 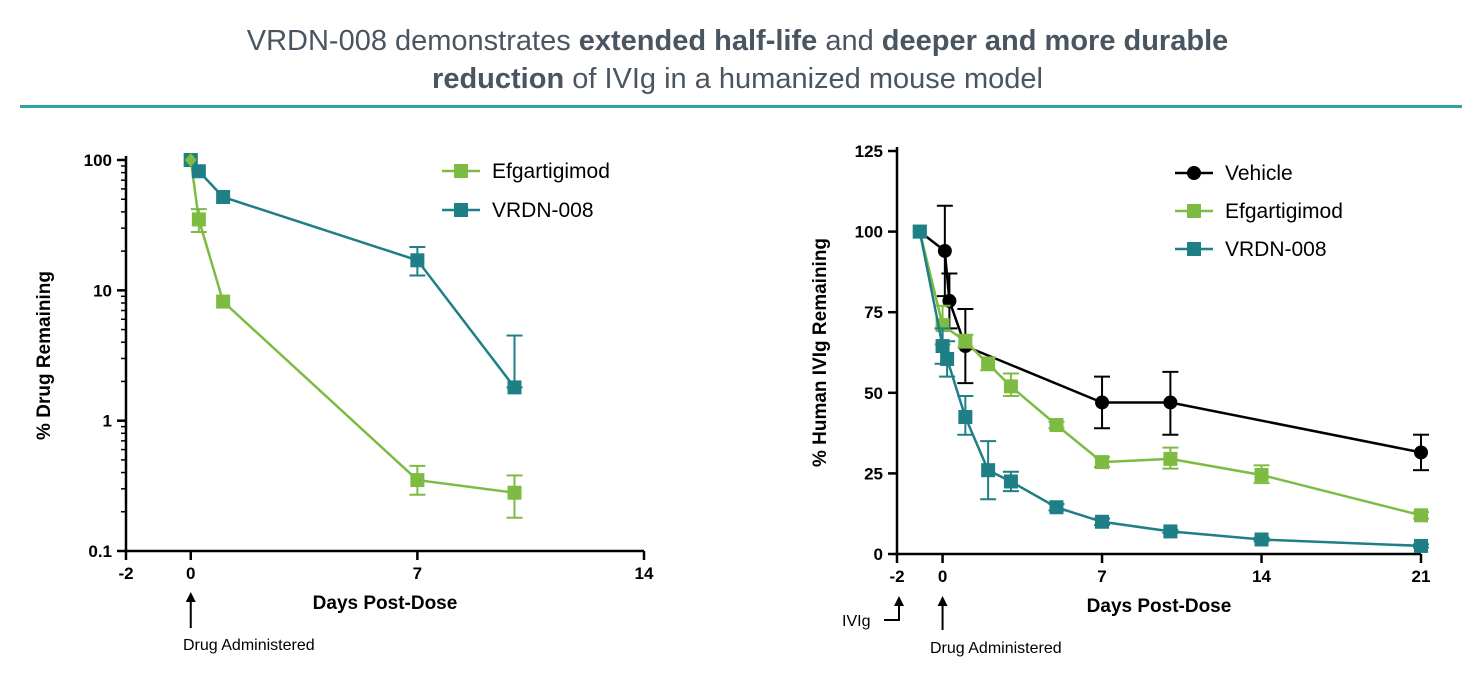 What do you see at coordinates (873, 473) in the screenshot?
I see `y-tick-label: 25` at bounding box center [873, 473].